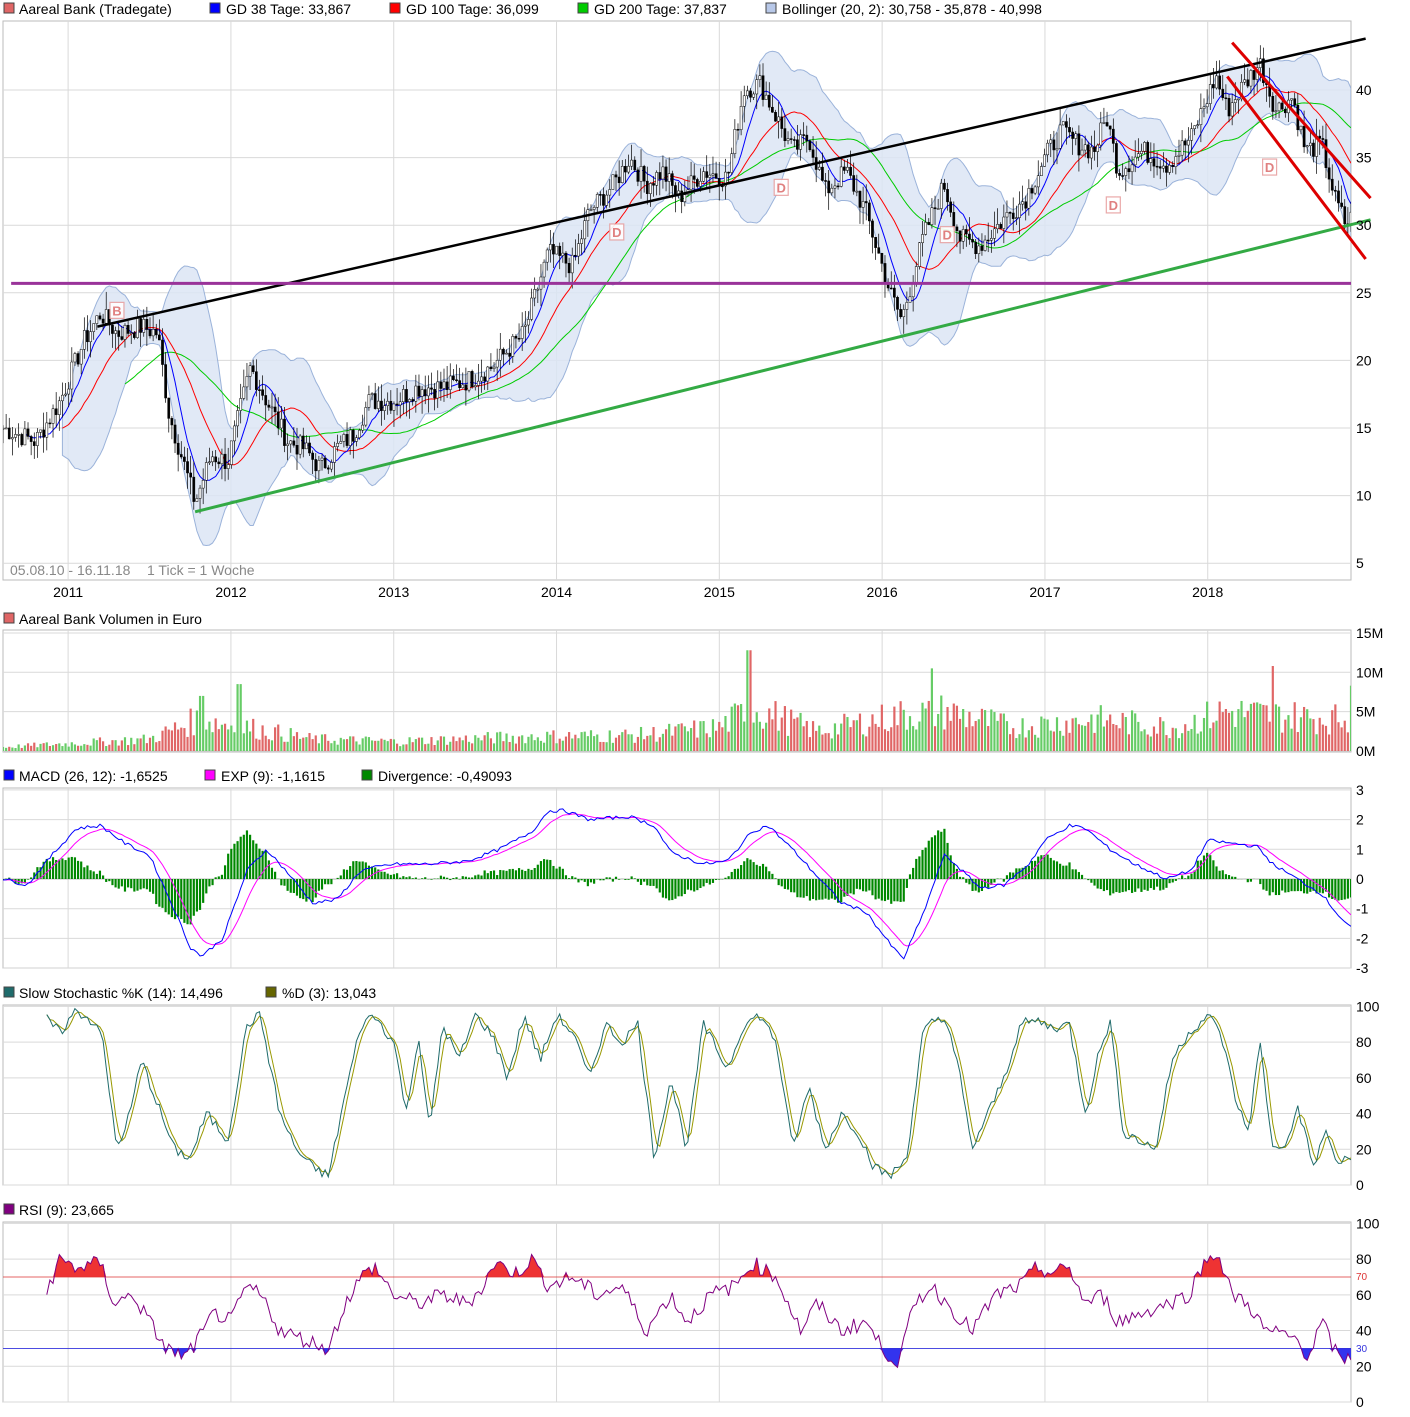  I want to click on rsi-oversold-fill, so click(756, 1358).